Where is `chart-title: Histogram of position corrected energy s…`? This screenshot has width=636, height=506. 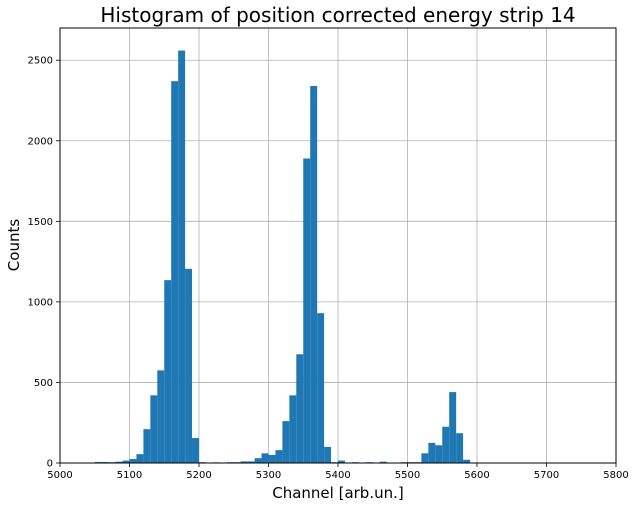
chart-title: Histogram of position corrected energy s… is located at coordinates (337, 15).